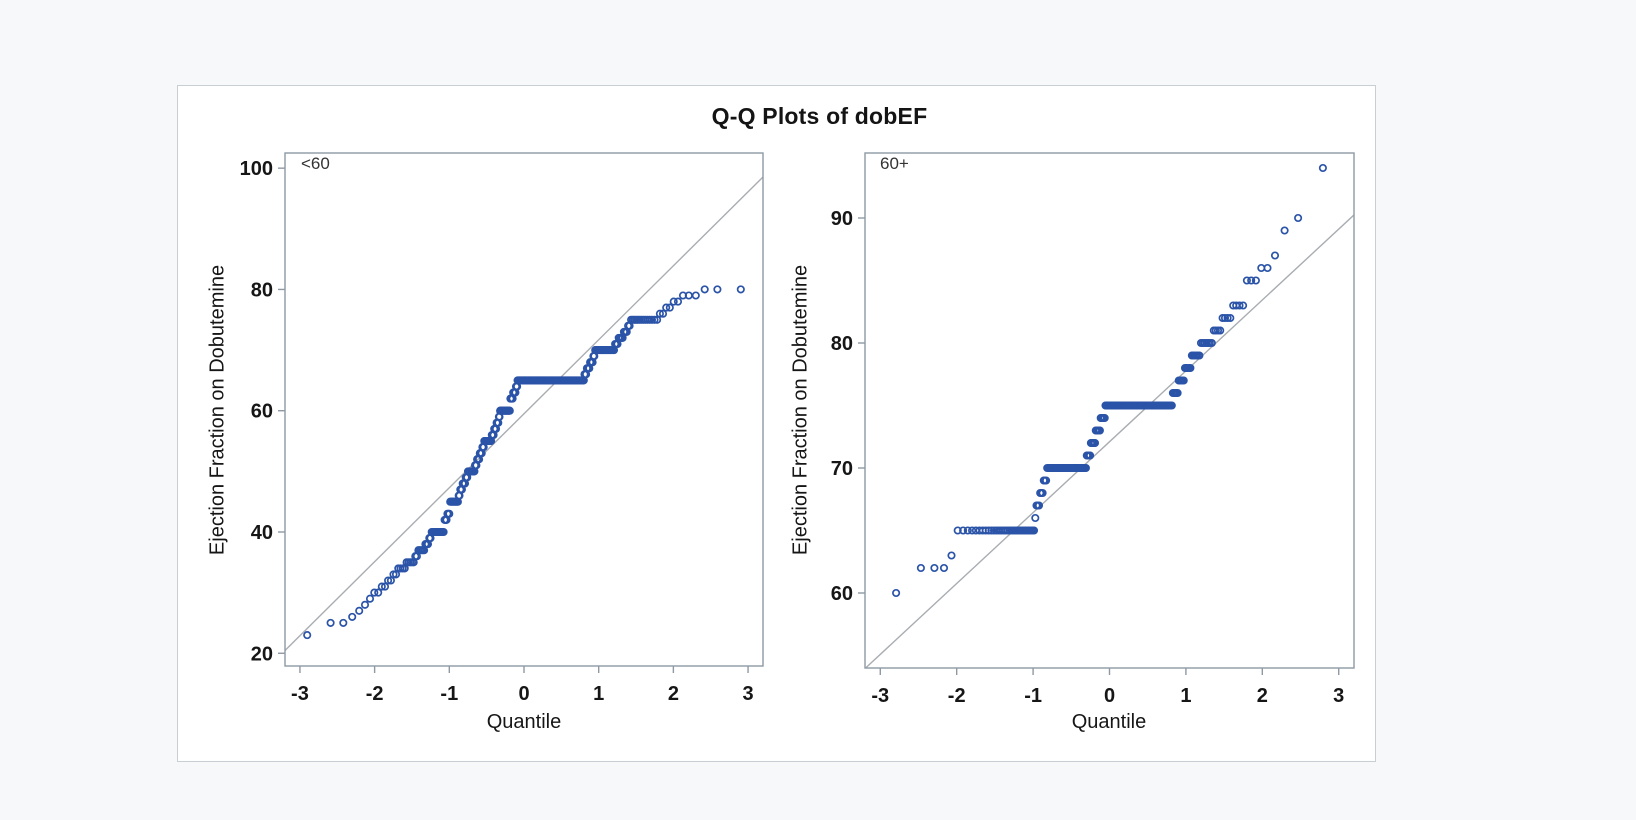 This screenshot has height=820, width=1636. I want to click on y-tick-label: 40, so click(262, 533).